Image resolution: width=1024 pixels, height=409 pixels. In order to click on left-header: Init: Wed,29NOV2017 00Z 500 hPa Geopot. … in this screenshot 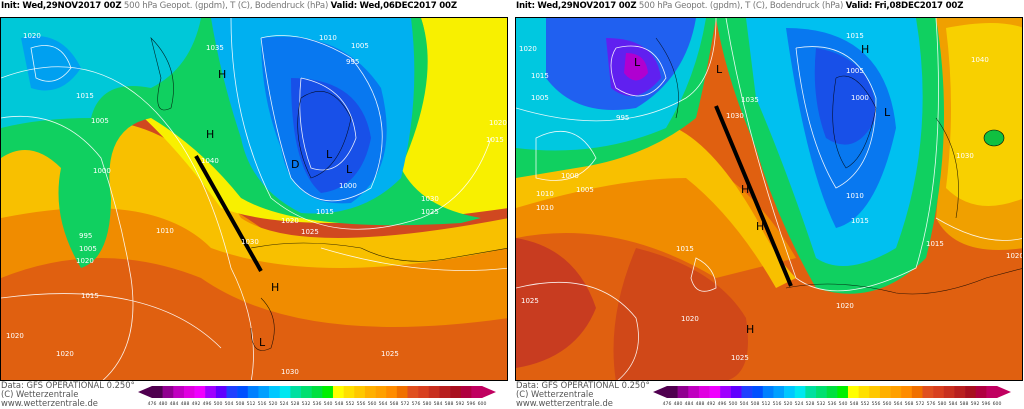, I will do `click(229, 6)`.